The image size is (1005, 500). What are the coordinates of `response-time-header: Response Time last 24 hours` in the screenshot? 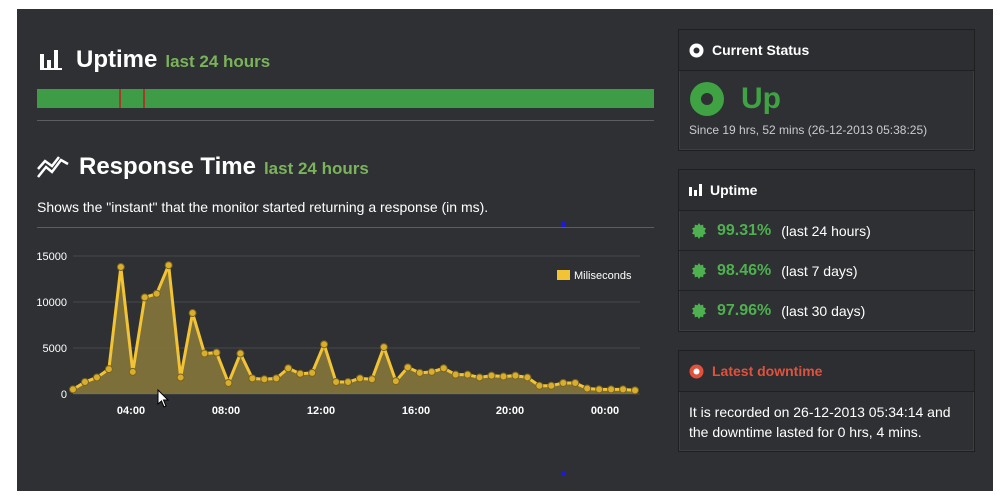 It's located at (203, 167).